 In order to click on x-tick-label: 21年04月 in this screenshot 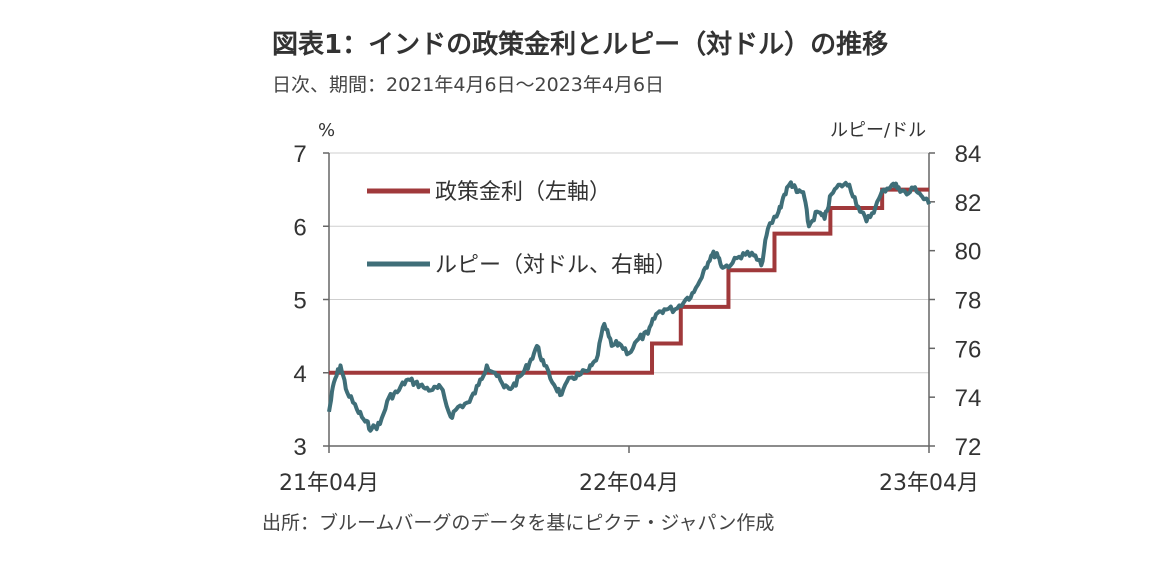, I will do `click(329, 483)`.